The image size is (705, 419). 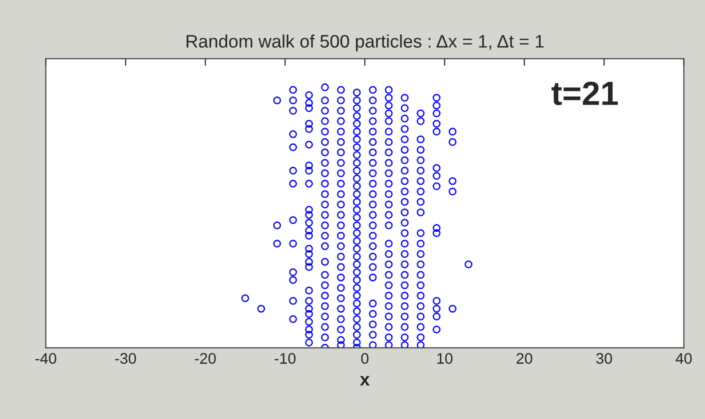 What do you see at coordinates (125, 358) in the screenshot?
I see `x-tick-label: -30` at bounding box center [125, 358].